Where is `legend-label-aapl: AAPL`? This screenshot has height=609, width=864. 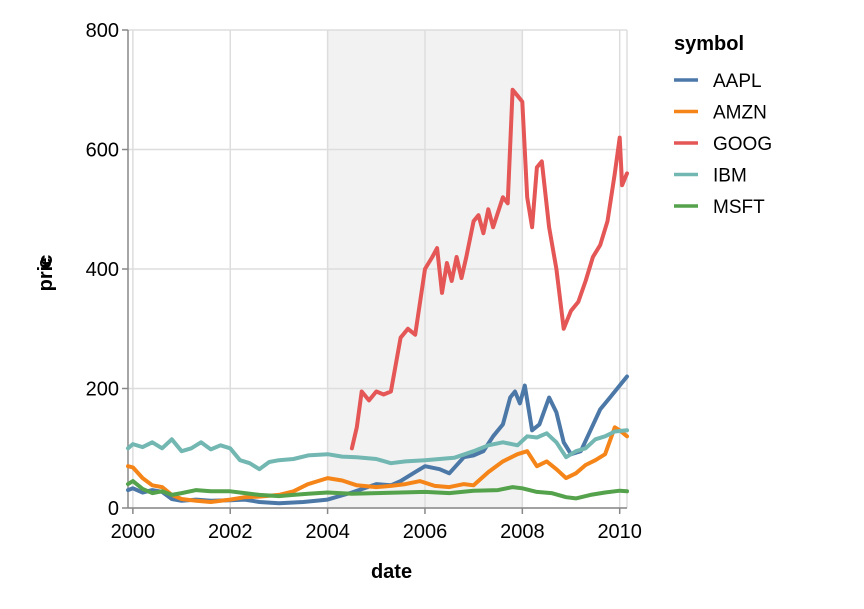
legend-label-aapl: AAPL is located at coordinates (737, 81).